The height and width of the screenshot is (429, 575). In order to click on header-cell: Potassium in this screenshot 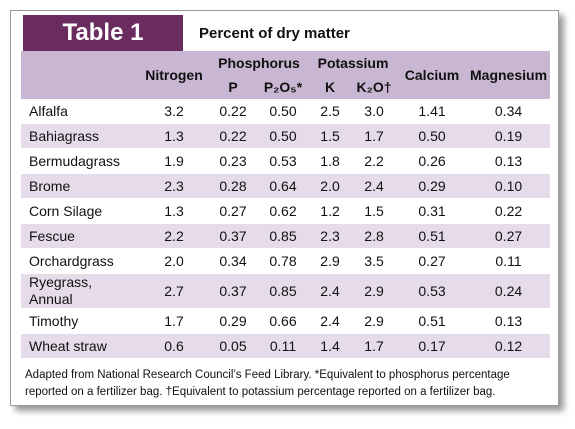, I will do `click(353, 63)`.